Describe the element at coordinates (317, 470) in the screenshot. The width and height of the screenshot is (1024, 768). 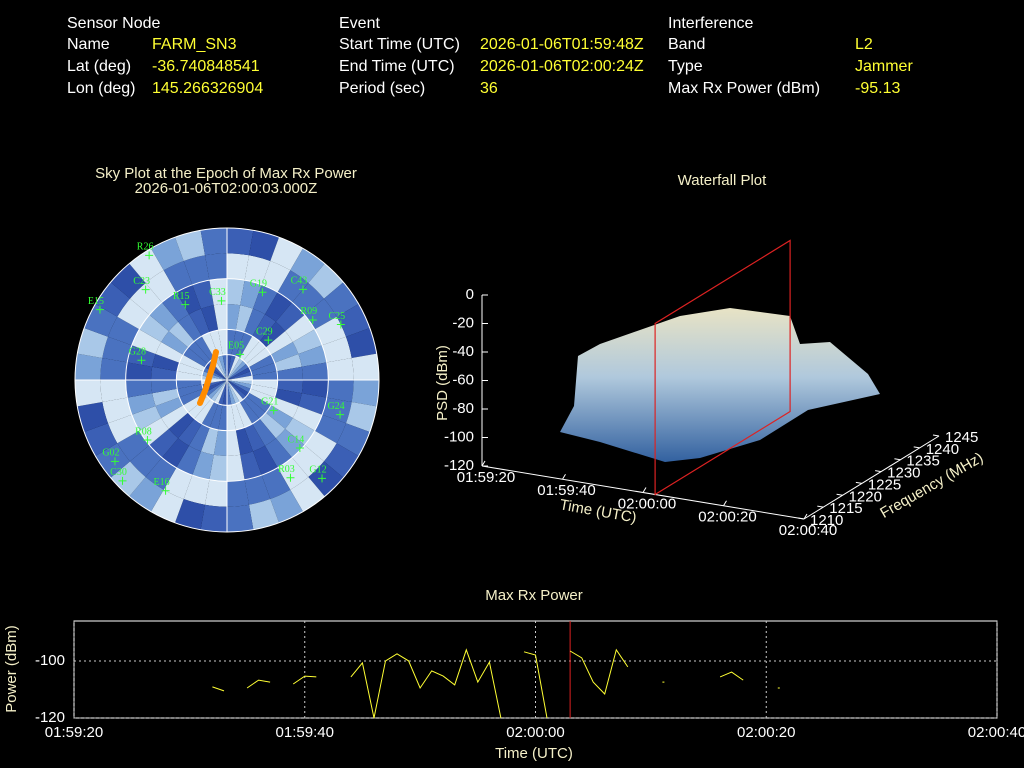
I see `satellite-label: G12` at that location.